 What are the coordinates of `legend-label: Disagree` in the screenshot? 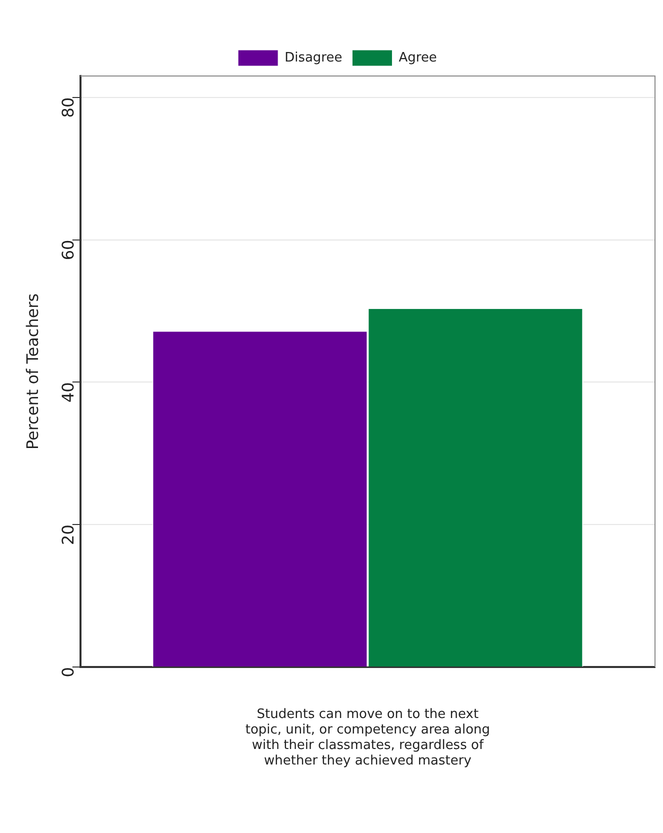 It's located at (313, 58).